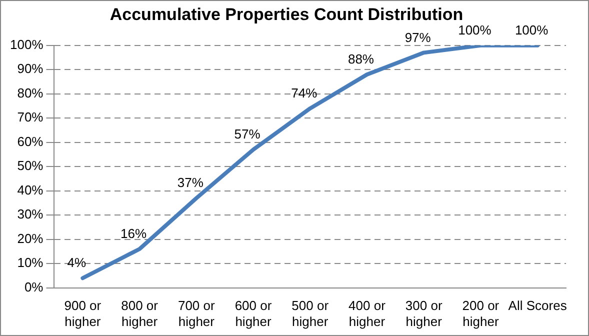  I want to click on y-tick-label: 50%, so click(30, 166).